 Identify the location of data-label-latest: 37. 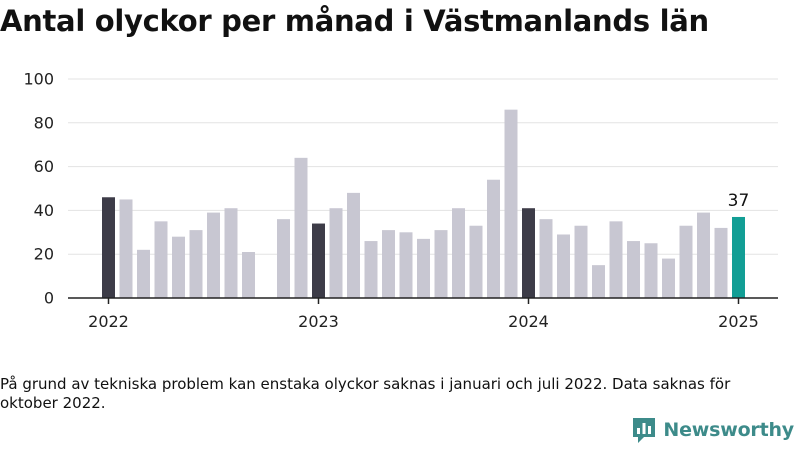
(739, 201).